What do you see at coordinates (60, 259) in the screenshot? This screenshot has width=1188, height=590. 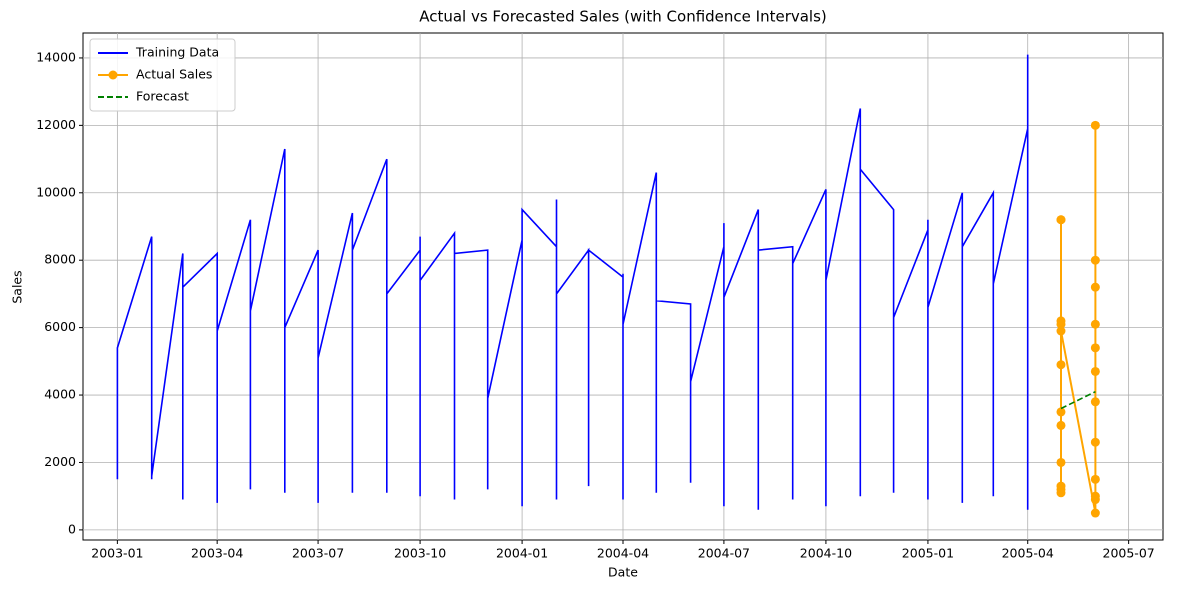 I see `y-tick-label: 8000` at bounding box center [60, 259].